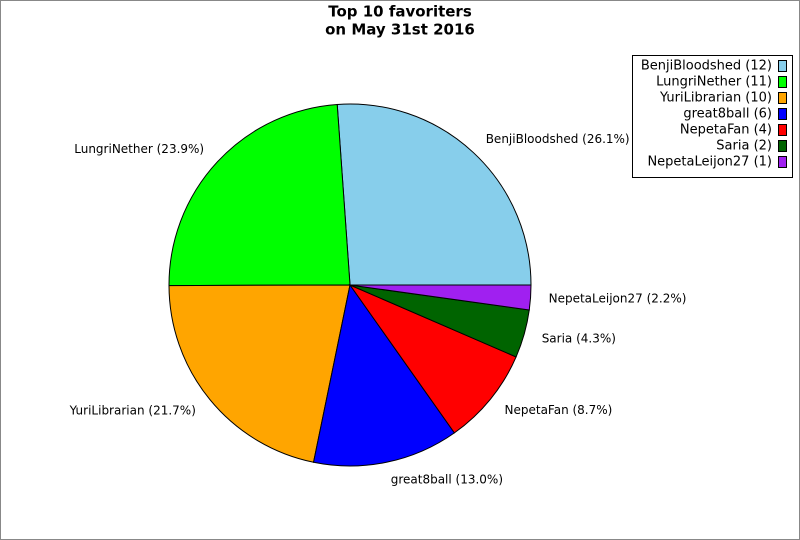 The image size is (800, 540). I want to click on legend-label: NepetaLeijon27 (1), so click(709, 162).